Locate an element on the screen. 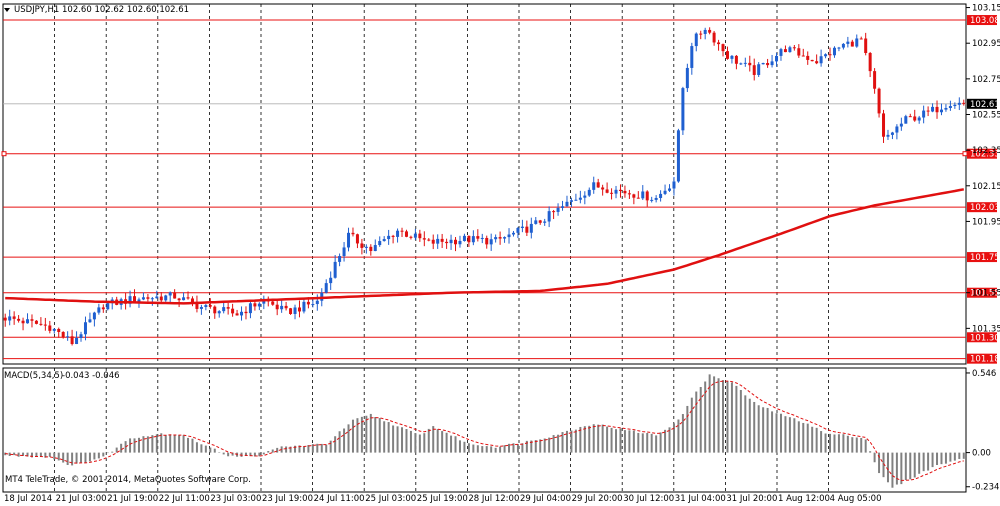 The width and height of the screenshot is (1000, 506). price-axis-label: 101.95 is located at coordinates (986, 222).